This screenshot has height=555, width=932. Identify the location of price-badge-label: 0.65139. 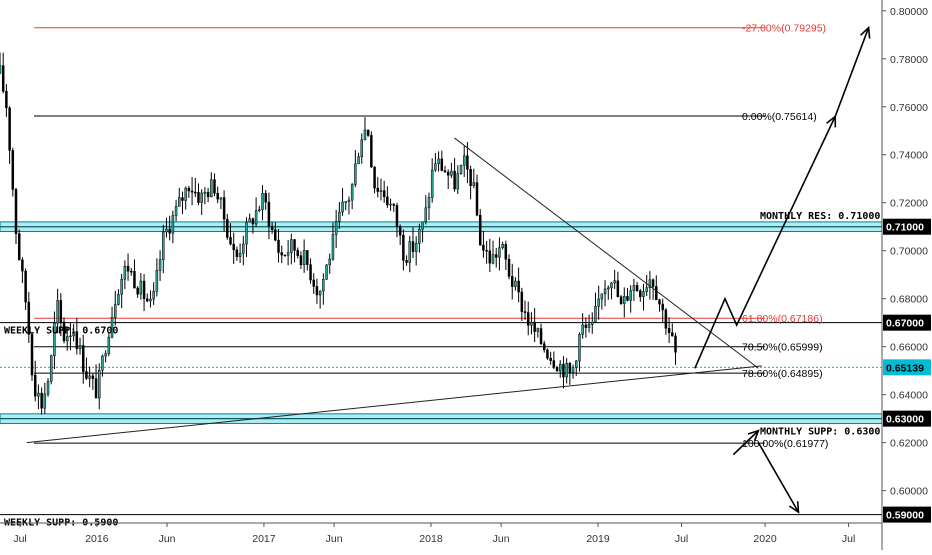
(905, 368).